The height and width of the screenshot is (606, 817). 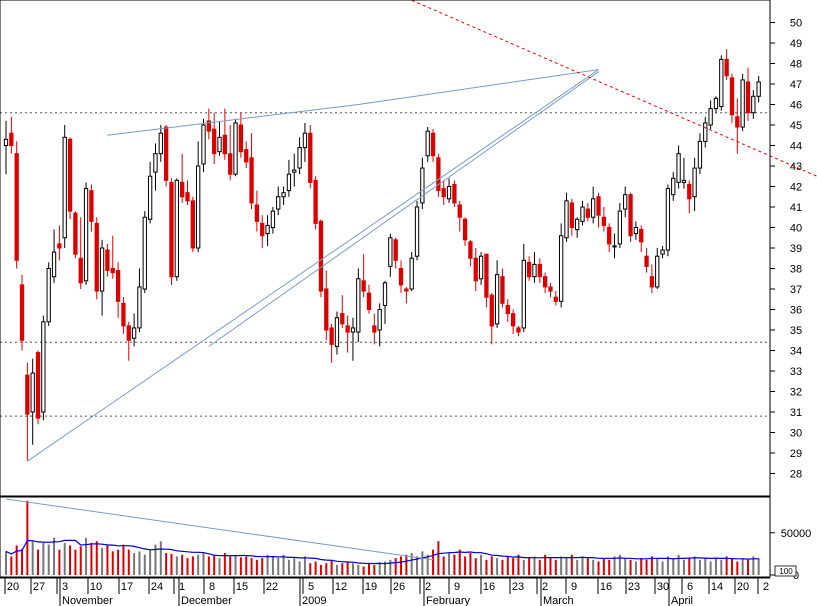 I want to click on price-tick-label: 32, so click(x=796, y=393).